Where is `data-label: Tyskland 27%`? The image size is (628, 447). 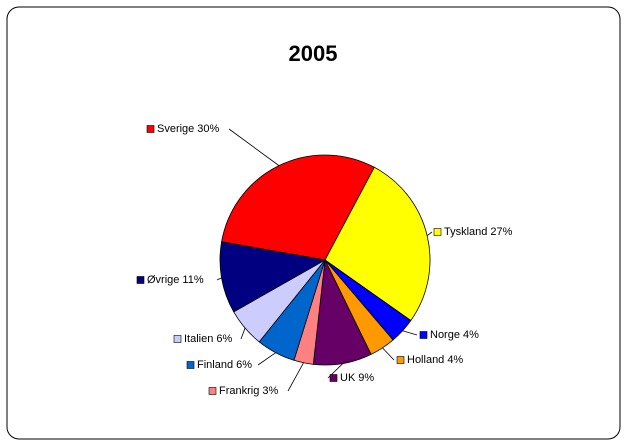
data-label: Tyskland 27% is located at coordinates (478, 232).